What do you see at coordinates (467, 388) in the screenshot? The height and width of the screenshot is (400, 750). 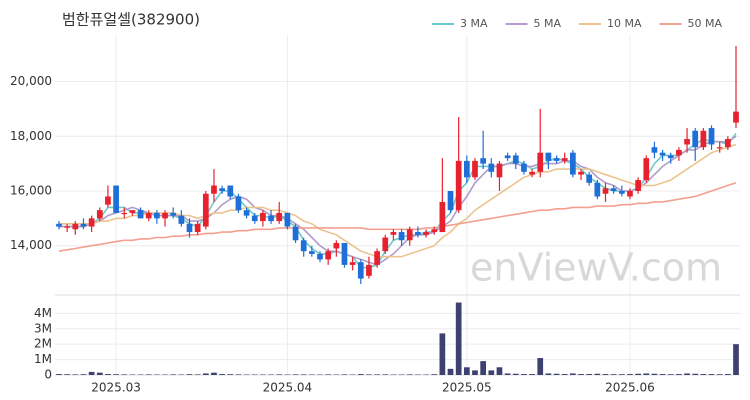 I see `x-tick-label: 2025.05` at bounding box center [467, 388].